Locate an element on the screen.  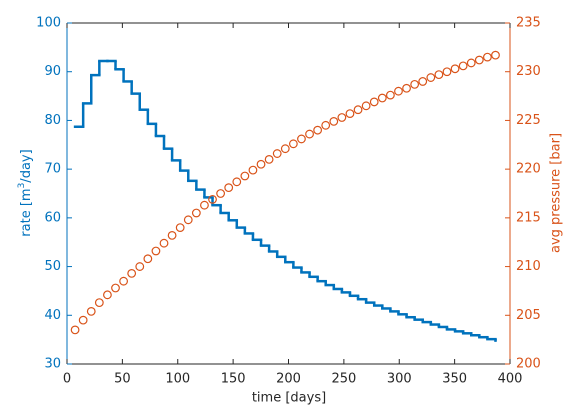
y-axis-label: rate [m3/day] is located at coordinates (25, 192).